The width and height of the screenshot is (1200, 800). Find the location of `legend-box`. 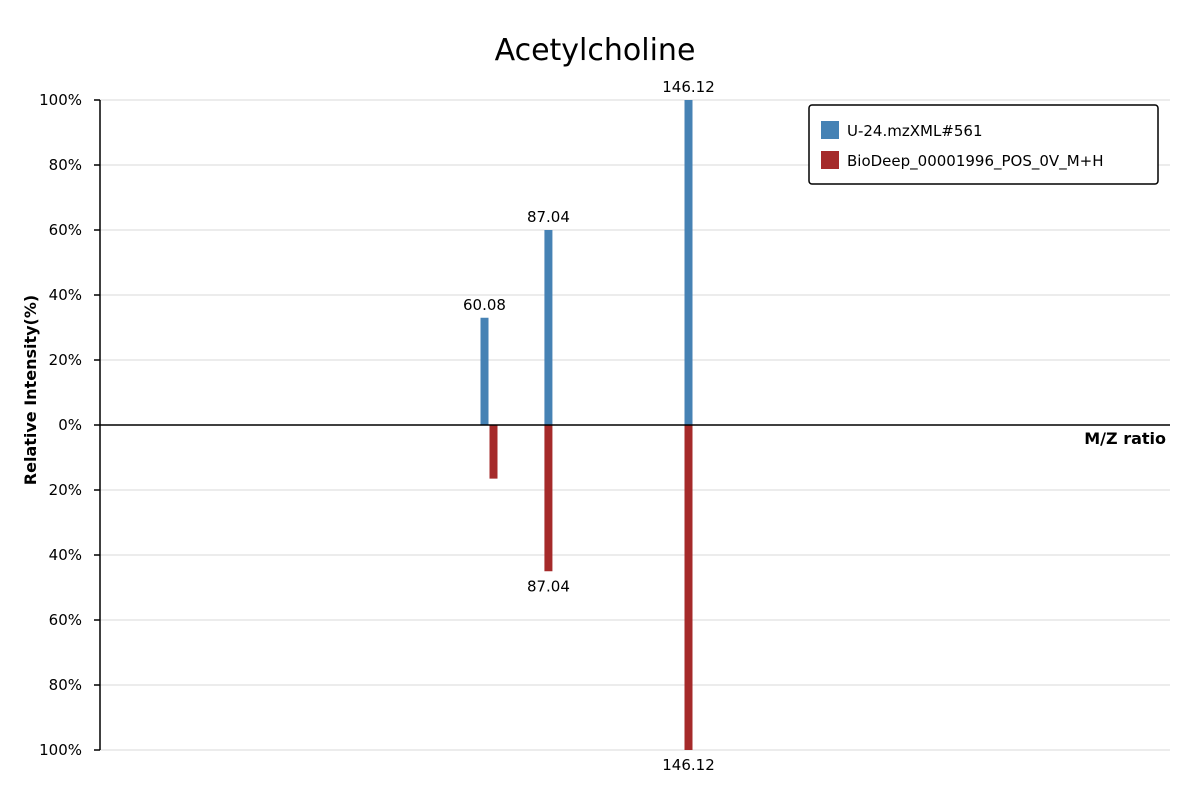

legend-box is located at coordinates (983, 144).